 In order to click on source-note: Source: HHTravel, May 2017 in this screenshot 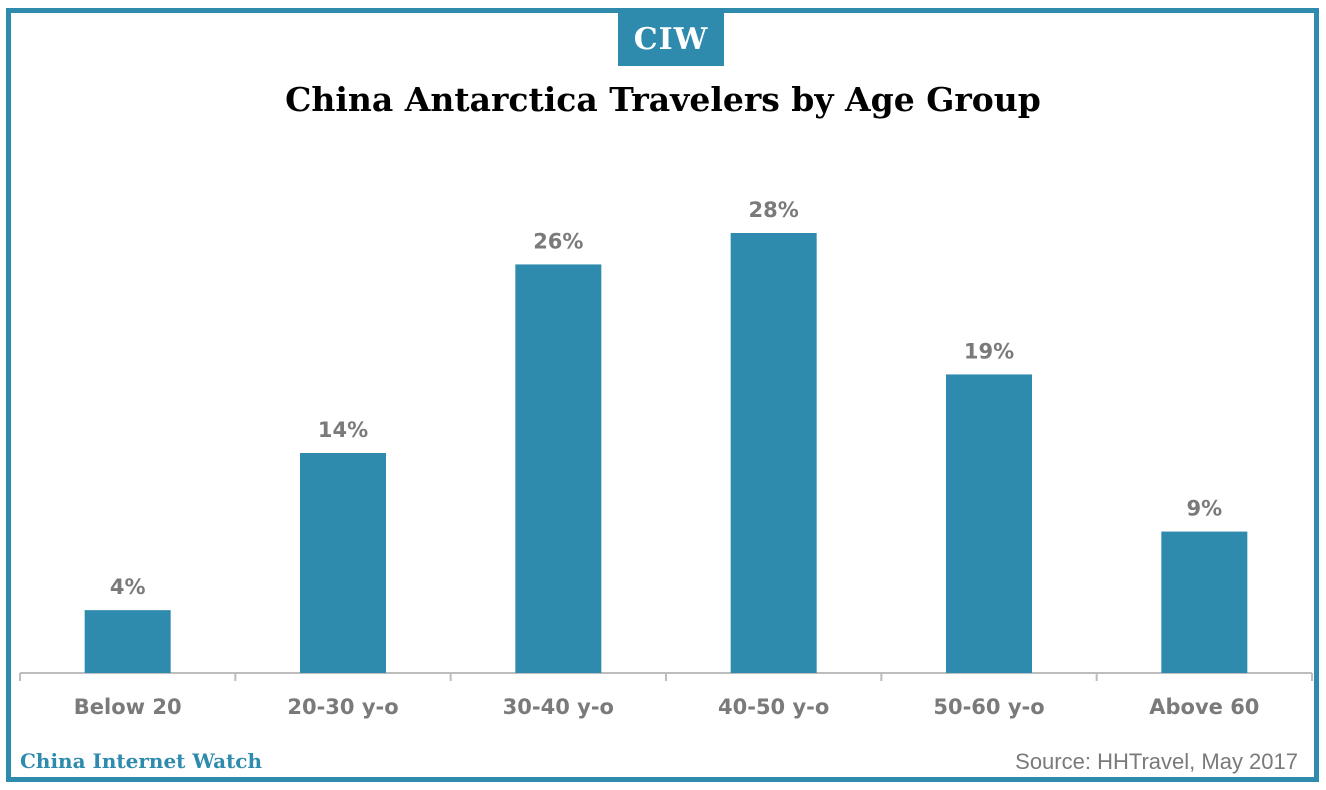, I will do `click(1156, 761)`.